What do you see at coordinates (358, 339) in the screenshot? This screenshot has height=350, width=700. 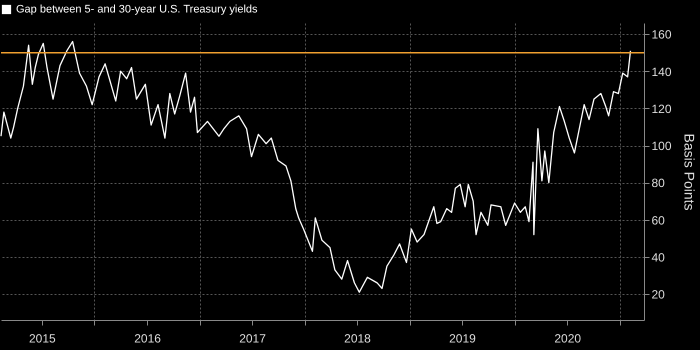 I see `x-tick-label: 2018` at bounding box center [358, 339].